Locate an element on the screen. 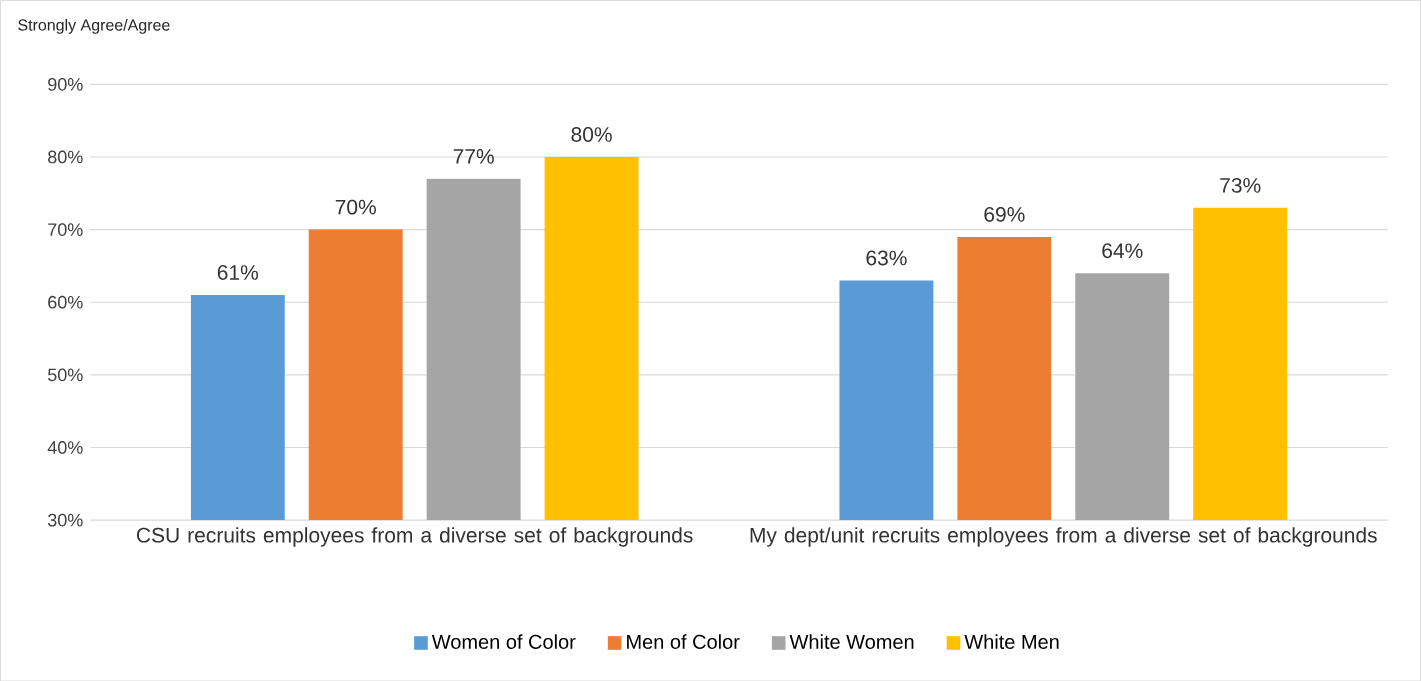 This screenshot has width=1421, height=681. y-tick-label: 50% is located at coordinates (65, 375).